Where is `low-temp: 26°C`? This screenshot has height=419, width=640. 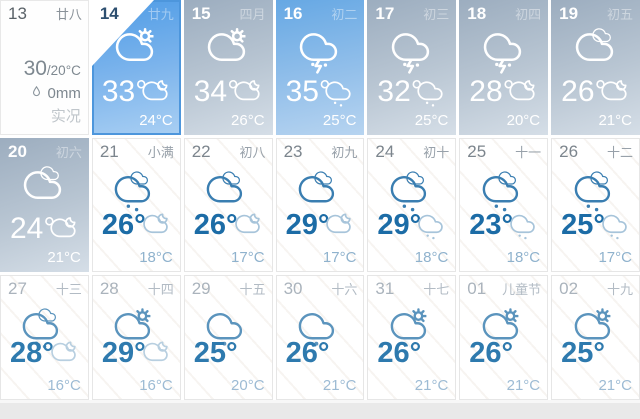
low-temp: 26°C is located at coordinates (248, 120).